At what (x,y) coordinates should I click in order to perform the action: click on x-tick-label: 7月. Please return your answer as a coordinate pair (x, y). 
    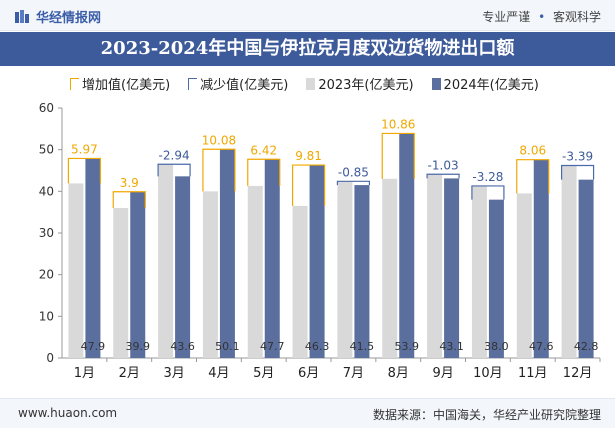
    Looking at the image, I should click on (353, 373).